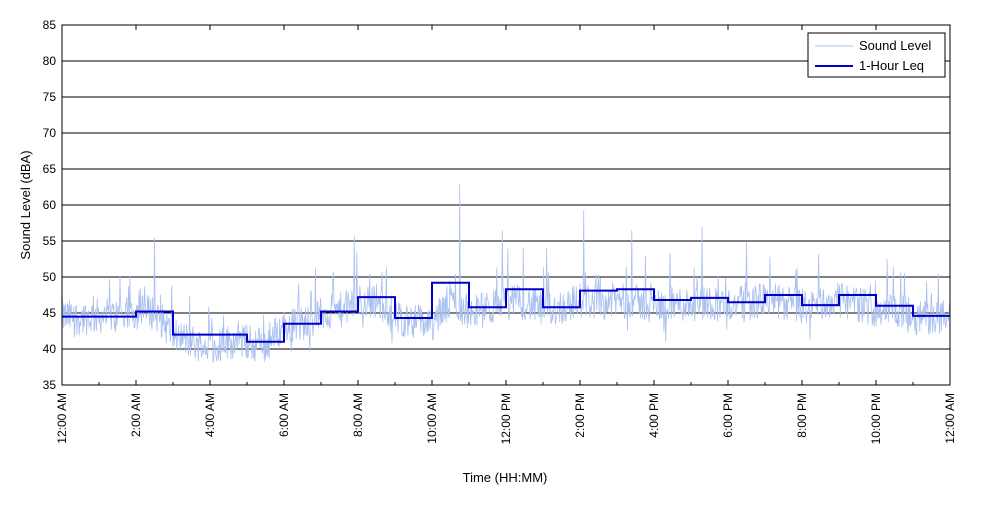 Image resolution: width=1000 pixels, height=505 pixels. Describe the element at coordinates (50, 277) in the screenshot. I see `y-tick-label: 50` at that location.